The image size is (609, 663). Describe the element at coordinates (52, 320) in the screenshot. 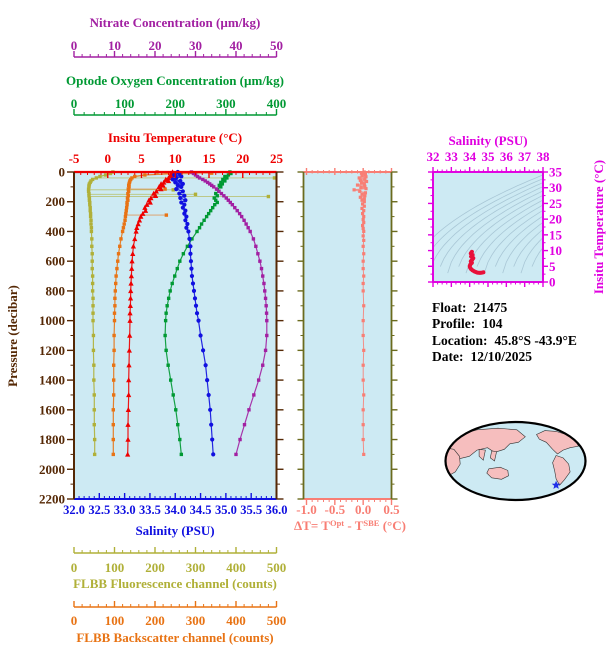

I see `tick-label: 1000` at that location.